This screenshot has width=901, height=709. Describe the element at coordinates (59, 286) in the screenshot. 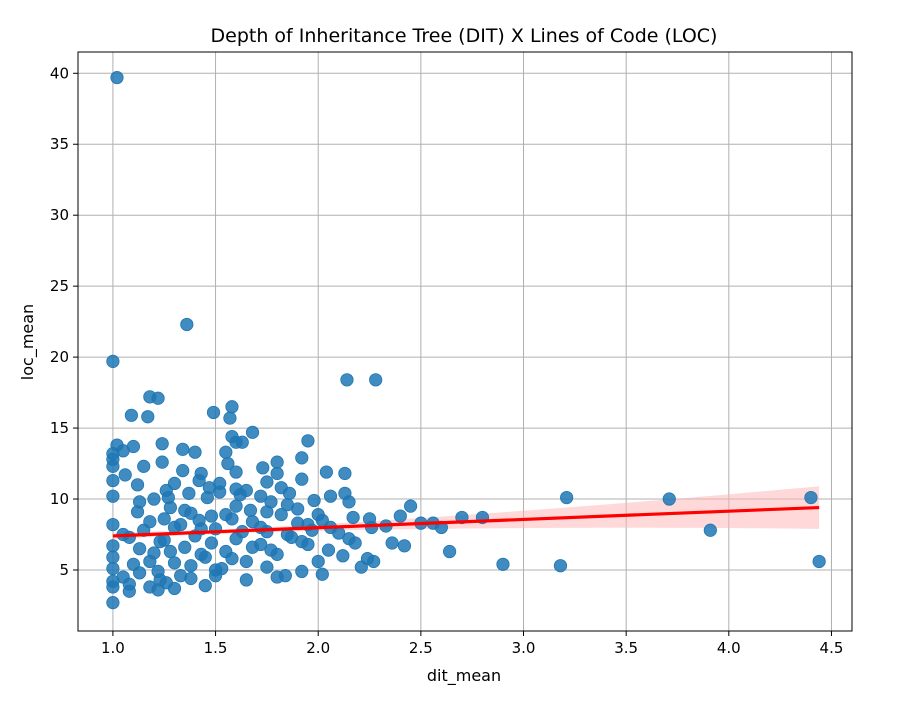

I see `y-tick-label: 25` at that location.